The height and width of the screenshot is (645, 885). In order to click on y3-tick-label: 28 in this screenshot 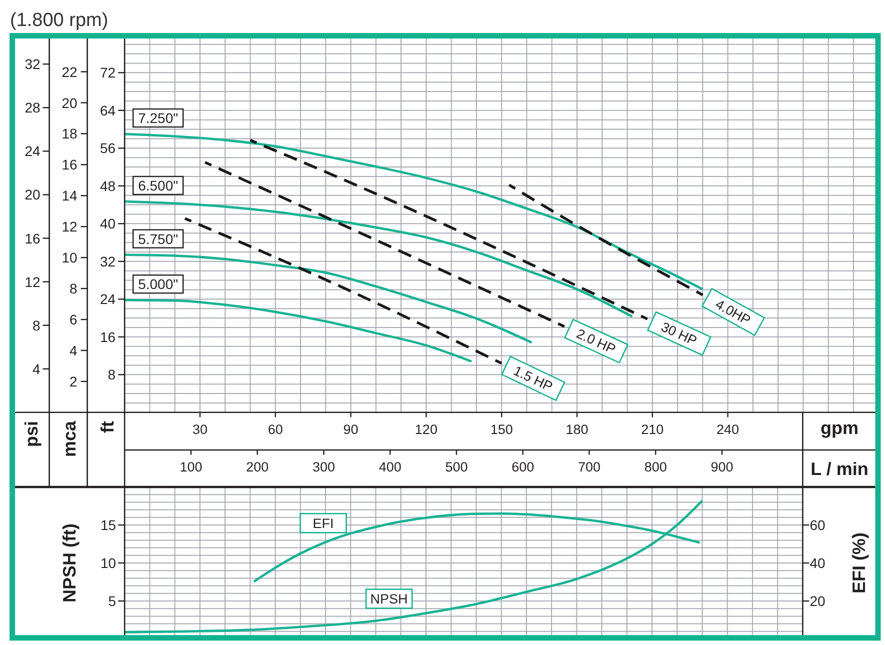, I will do `click(32, 108)`.